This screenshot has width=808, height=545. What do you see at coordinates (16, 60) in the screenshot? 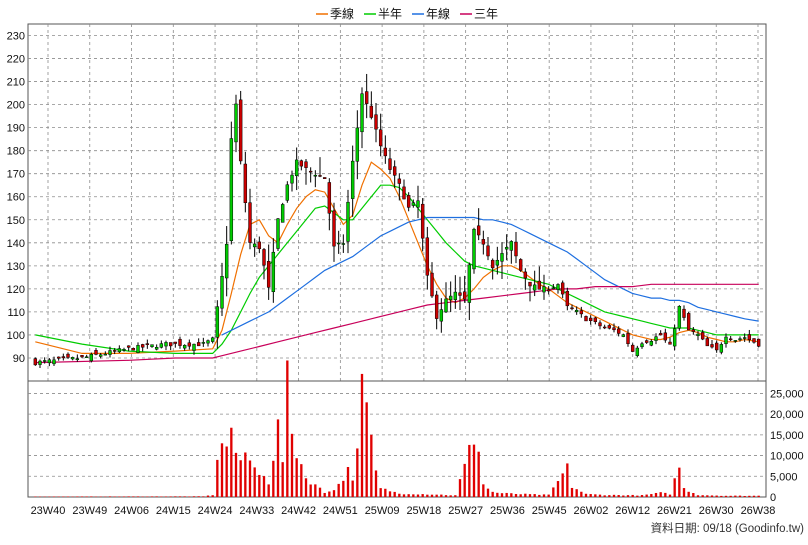
I see `price-tick-label: 220` at bounding box center [16, 60].